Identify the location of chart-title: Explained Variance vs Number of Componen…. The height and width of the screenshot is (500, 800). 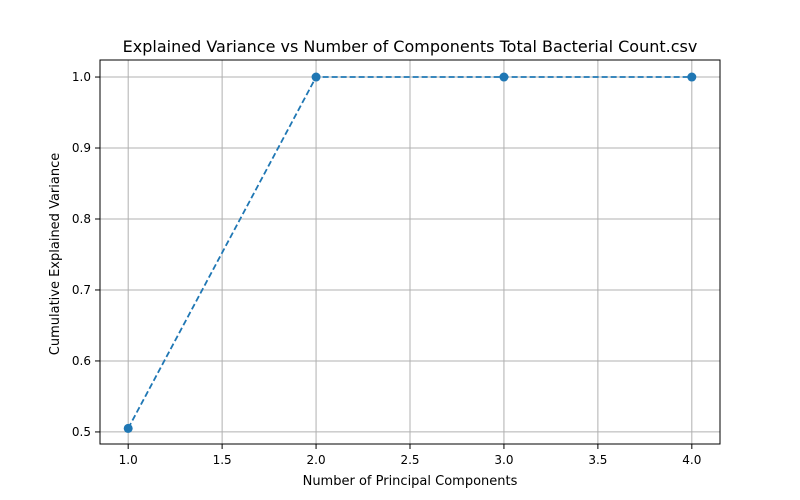
(410, 46).